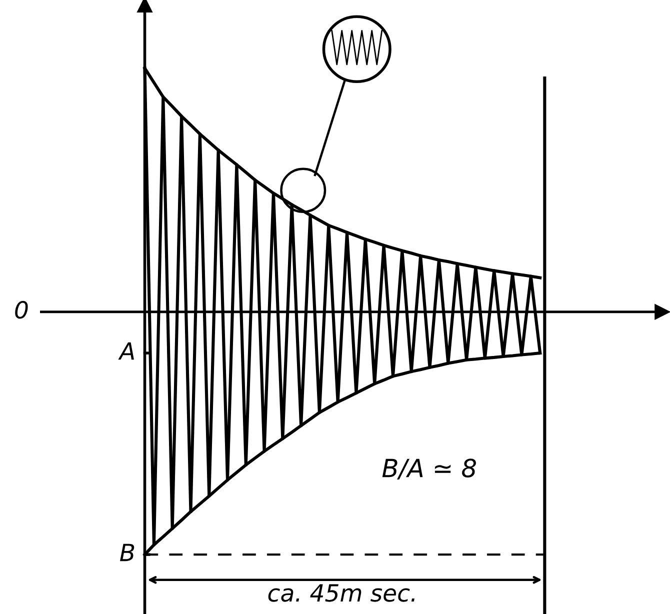  I want to click on text: B, so click(127, 553).